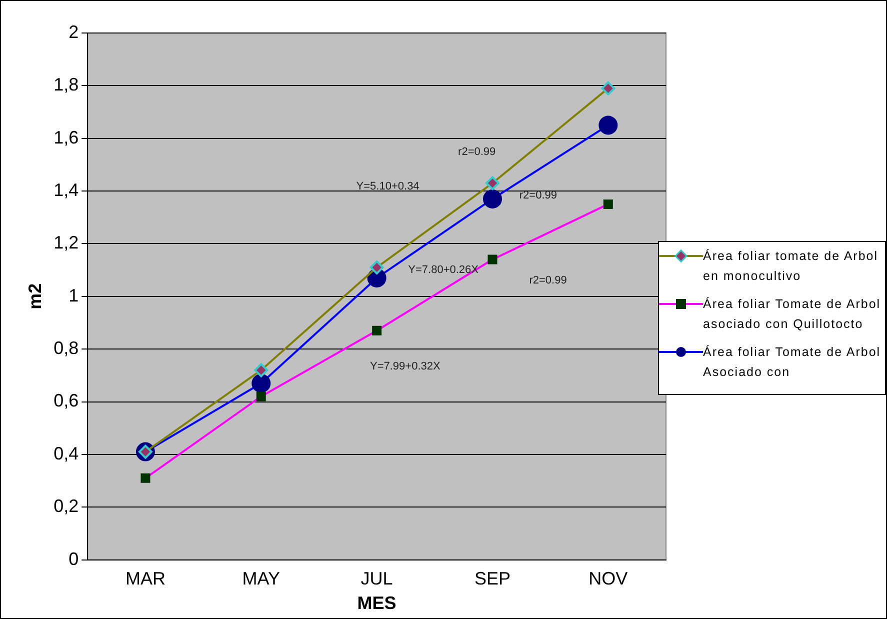 This screenshot has height=619, width=887. I want to click on legend-label: Área foliar Tomate de Arbol Asociado con, so click(792, 362).